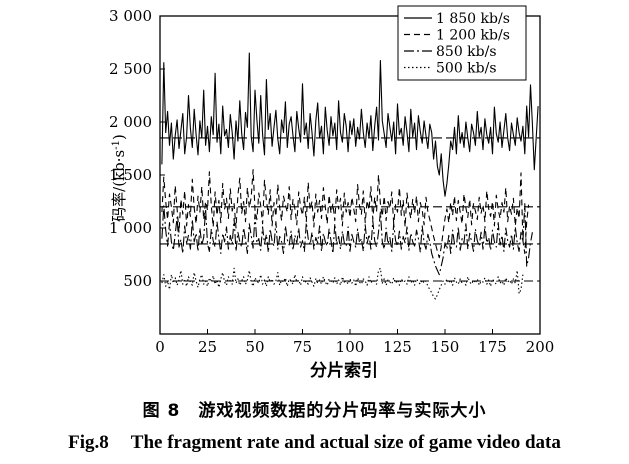 The width and height of the screenshot is (629, 464). What do you see at coordinates (466, 69) in the screenshot?
I see `legend-label: 500 kb/s` at bounding box center [466, 69].